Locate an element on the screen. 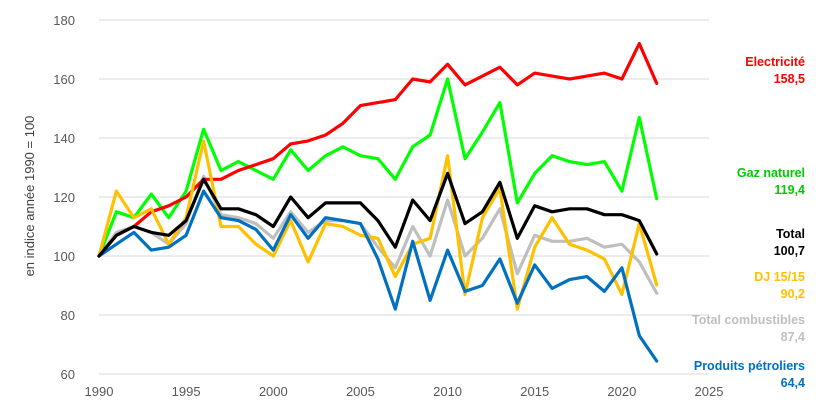  series-line-total is located at coordinates (378, 214).